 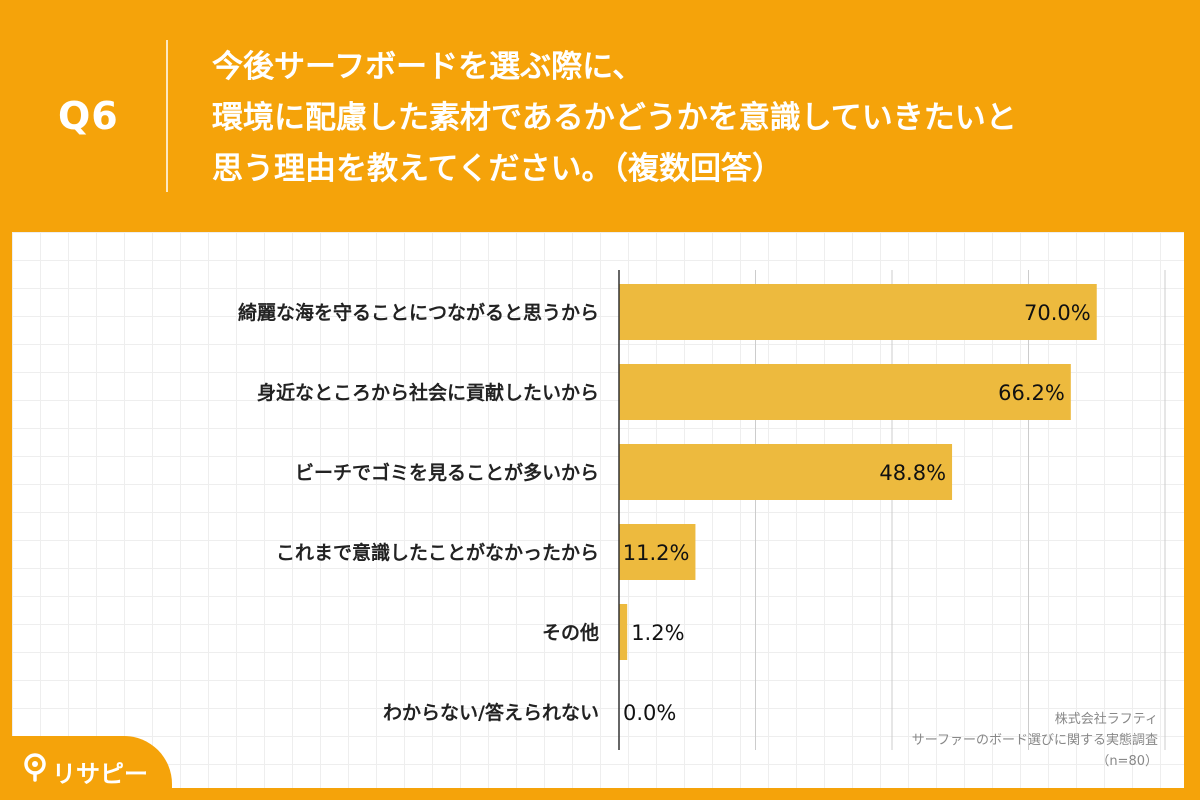 I want to click on source-note: 株式会社ラフティ サーファーのボード選びに関する実態調査 （n=80）, so click(x=1035, y=740).